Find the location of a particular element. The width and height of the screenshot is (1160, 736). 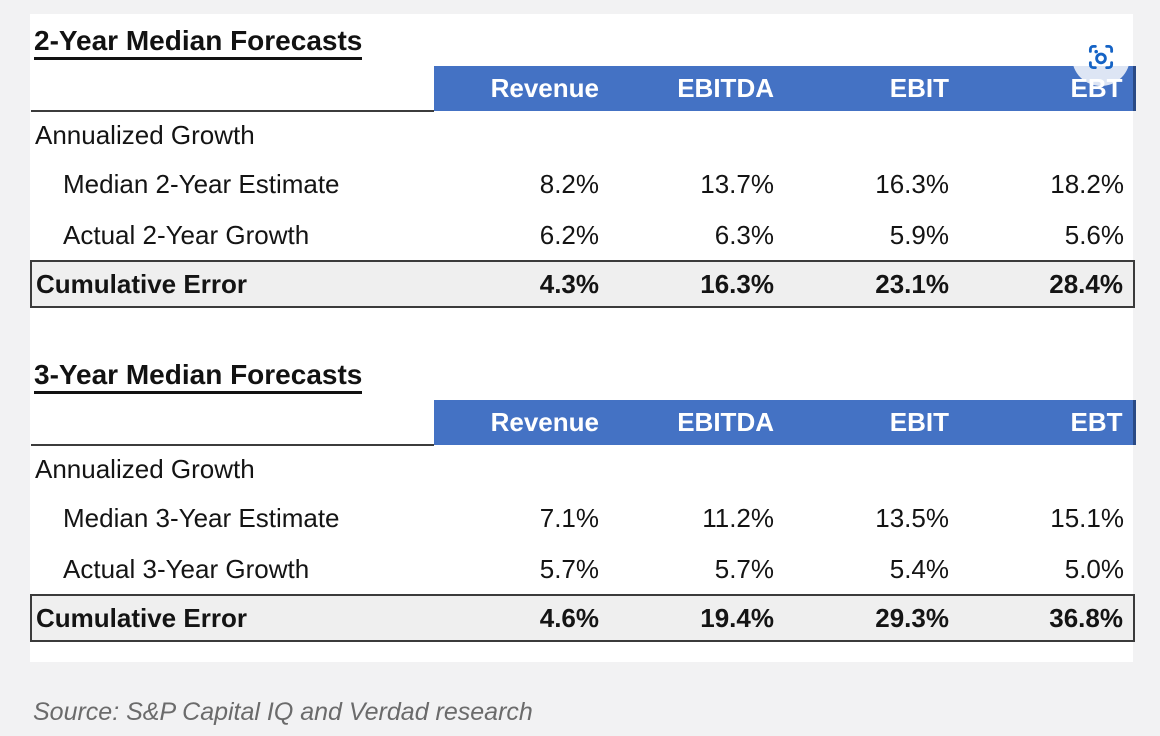

row-label: Median 3-Year Estimate is located at coordinates (201, 518).